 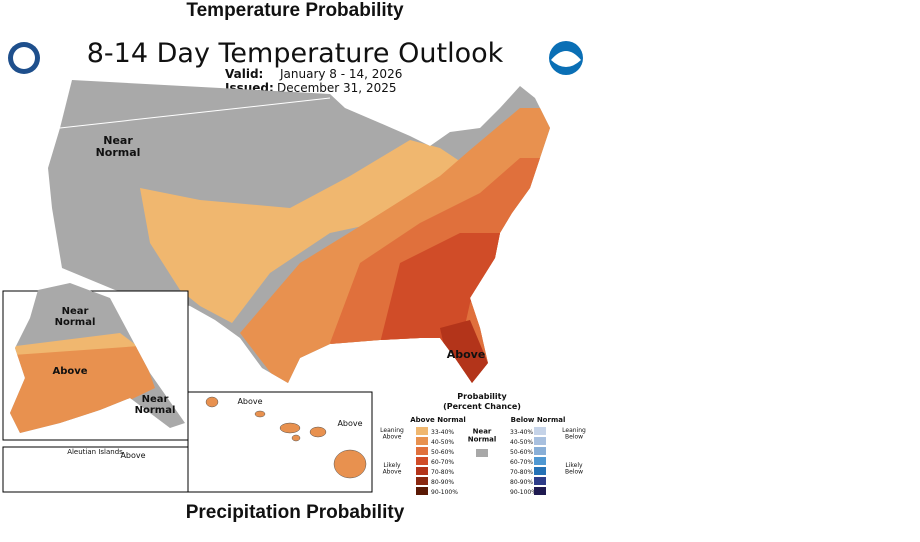 What do you see at coordinates (442, 452) in the screenshot?
I see `legend-above-range: 50-60%` at bounding box center [442, 452].